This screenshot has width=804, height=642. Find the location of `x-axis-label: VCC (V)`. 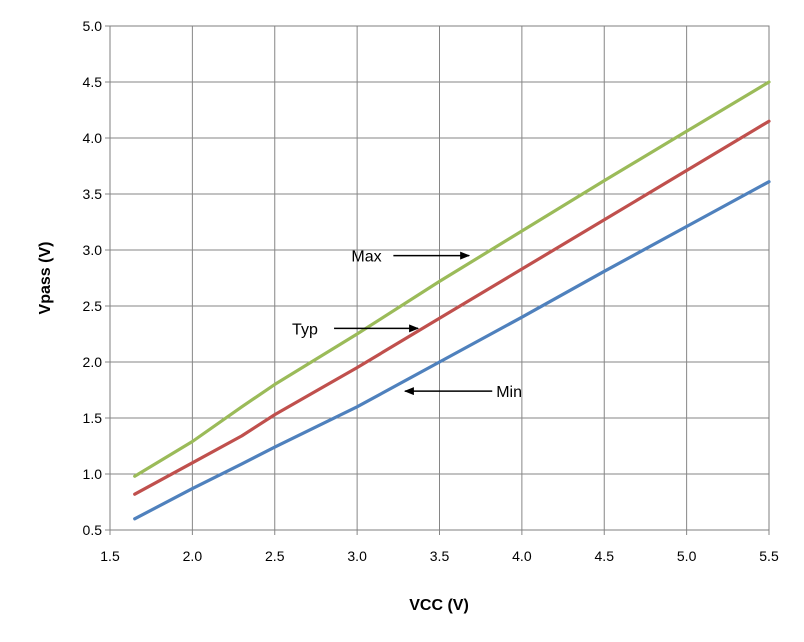

x-axis-label: VCC (V) is located at coordinates (439, 605).